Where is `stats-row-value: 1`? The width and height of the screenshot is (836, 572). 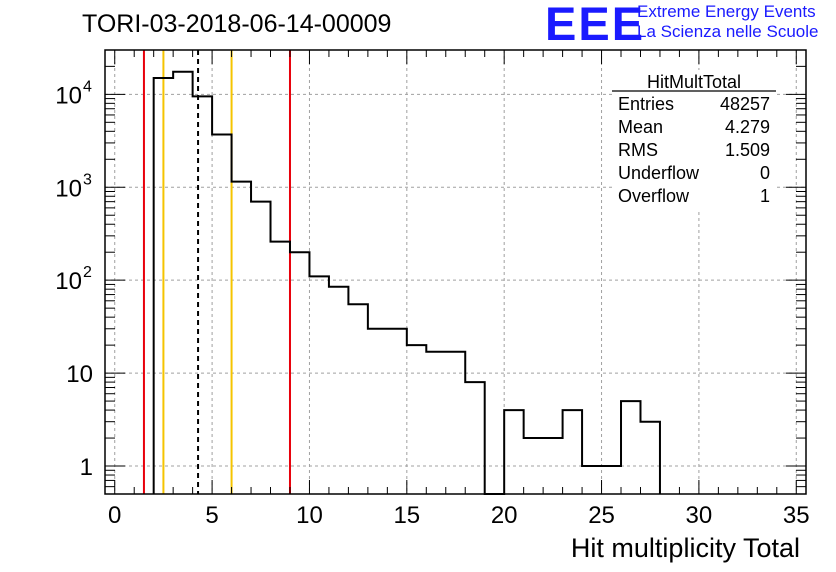 stats-row-value: 1 is located at coordinates (765, 196).